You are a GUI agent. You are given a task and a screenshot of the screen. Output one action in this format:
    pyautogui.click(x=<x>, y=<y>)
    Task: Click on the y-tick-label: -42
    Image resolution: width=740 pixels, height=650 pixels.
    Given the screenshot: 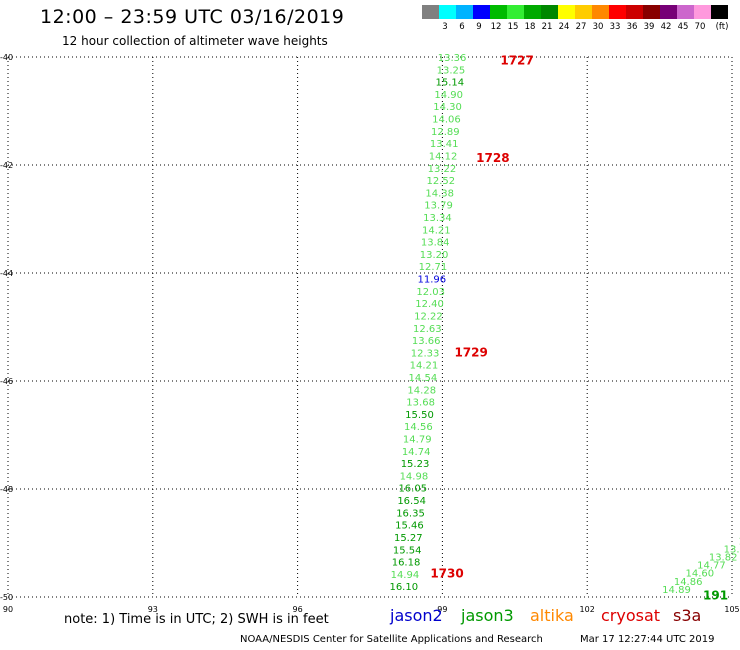 What is the action you would take?
    pyautogui.click(x=6, y=165)
    